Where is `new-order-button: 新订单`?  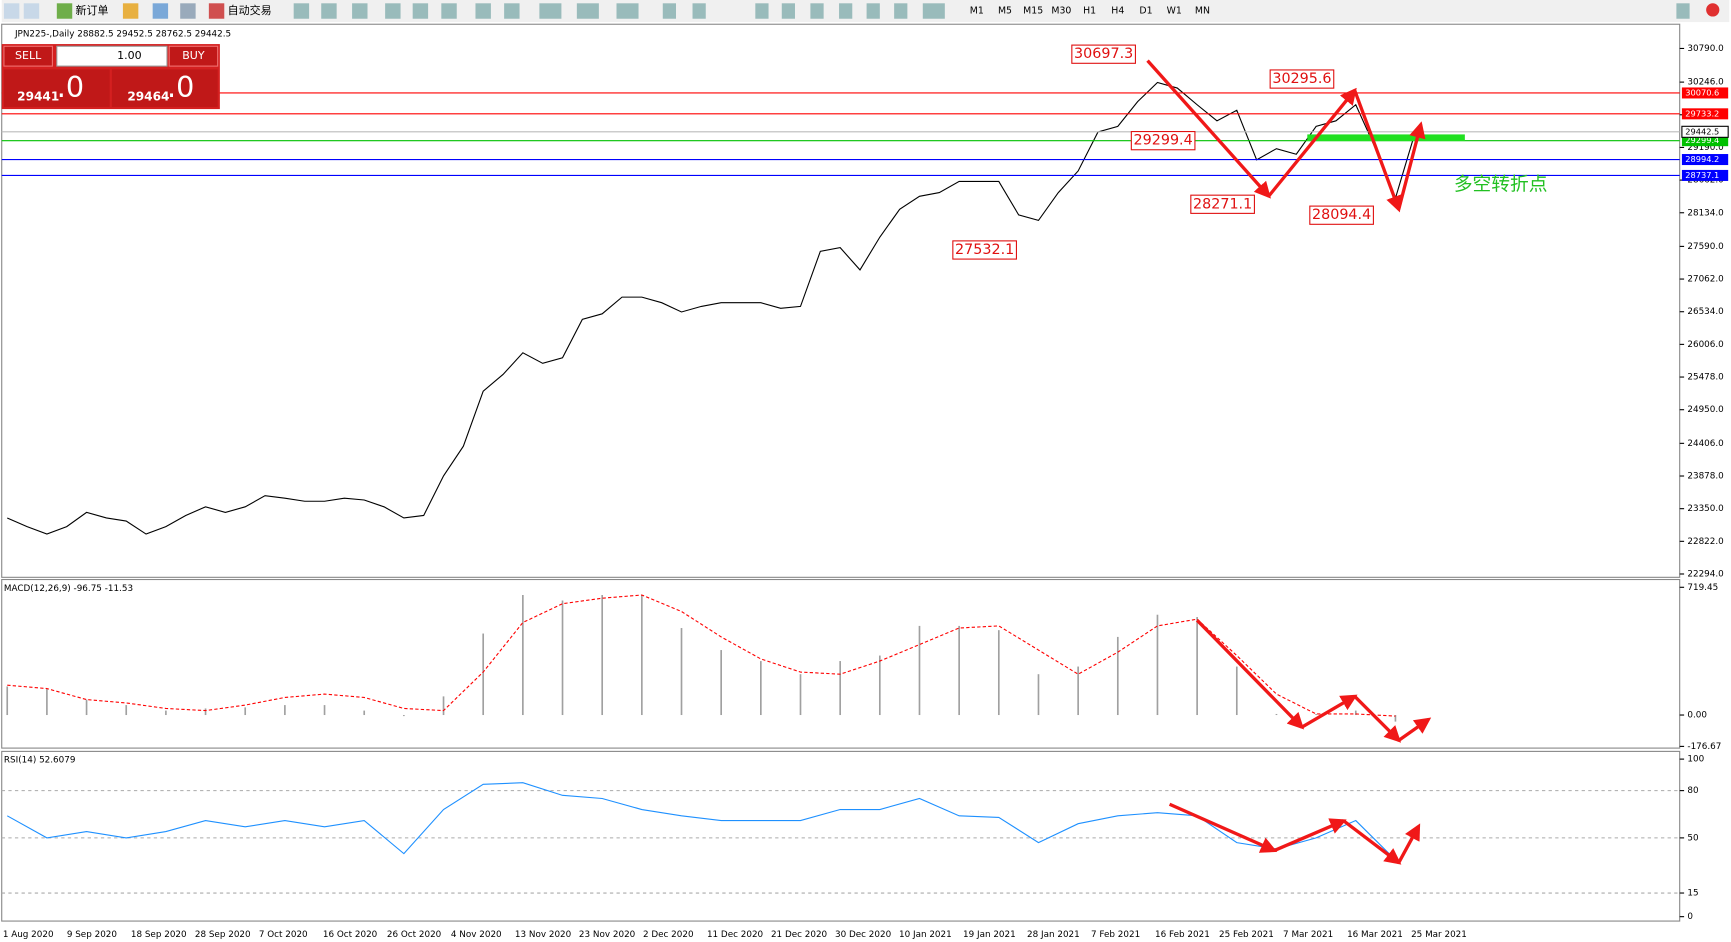 new-order-button: 新订单 is located at coordinates (92, 10).